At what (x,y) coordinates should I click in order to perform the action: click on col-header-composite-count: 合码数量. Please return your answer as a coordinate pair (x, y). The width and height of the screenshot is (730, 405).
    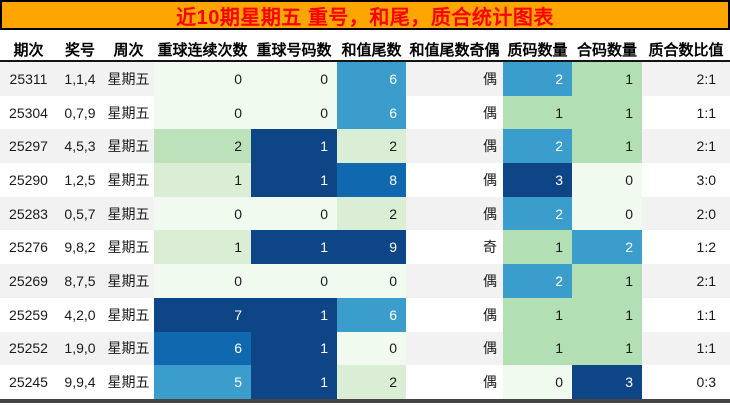
    Looking at the image, I should click on (606, 50).